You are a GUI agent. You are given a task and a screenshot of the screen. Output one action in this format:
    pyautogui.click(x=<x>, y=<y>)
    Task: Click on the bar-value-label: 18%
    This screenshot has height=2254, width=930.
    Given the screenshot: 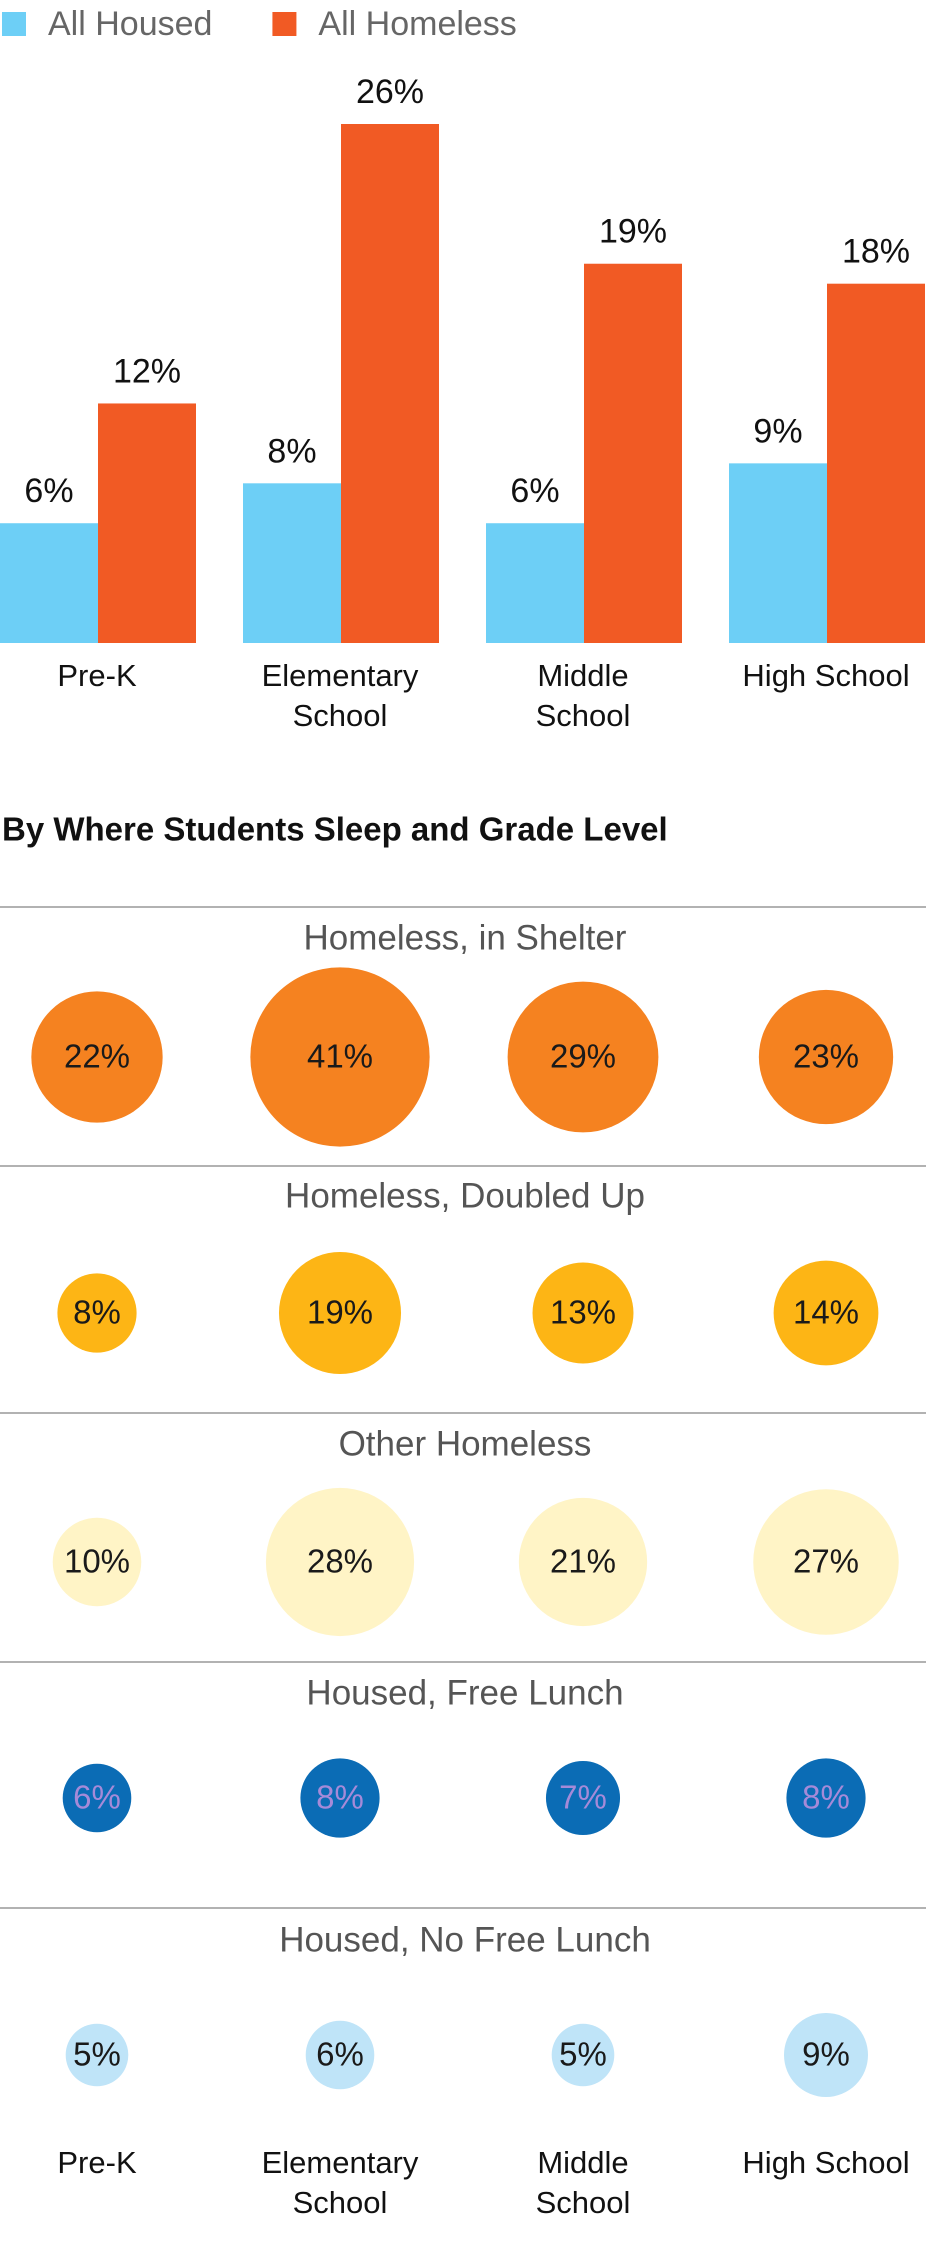 What is the action you would take?
    pyautogui.click(x=876, y=252)
    